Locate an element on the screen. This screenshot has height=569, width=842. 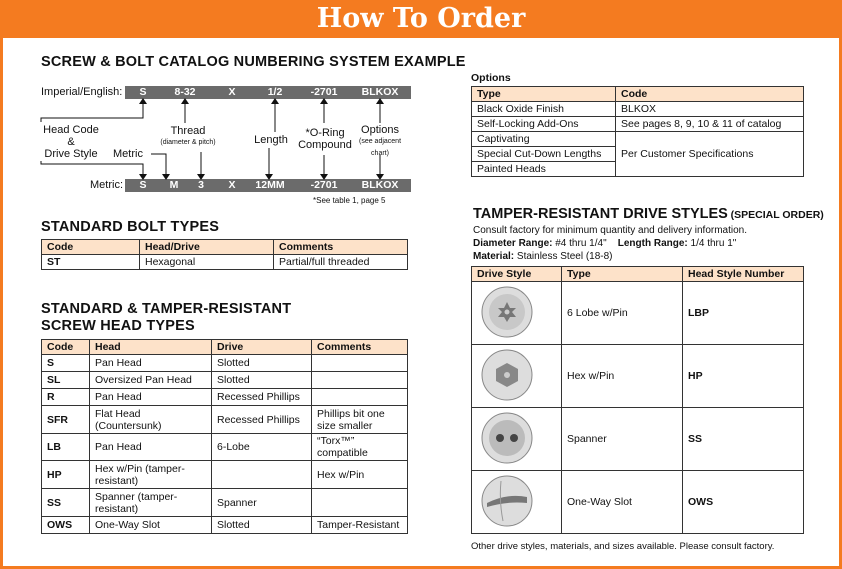
table-row: SS Spanner (tamper-resistant) Spanner is located at coordinates (224, 502).